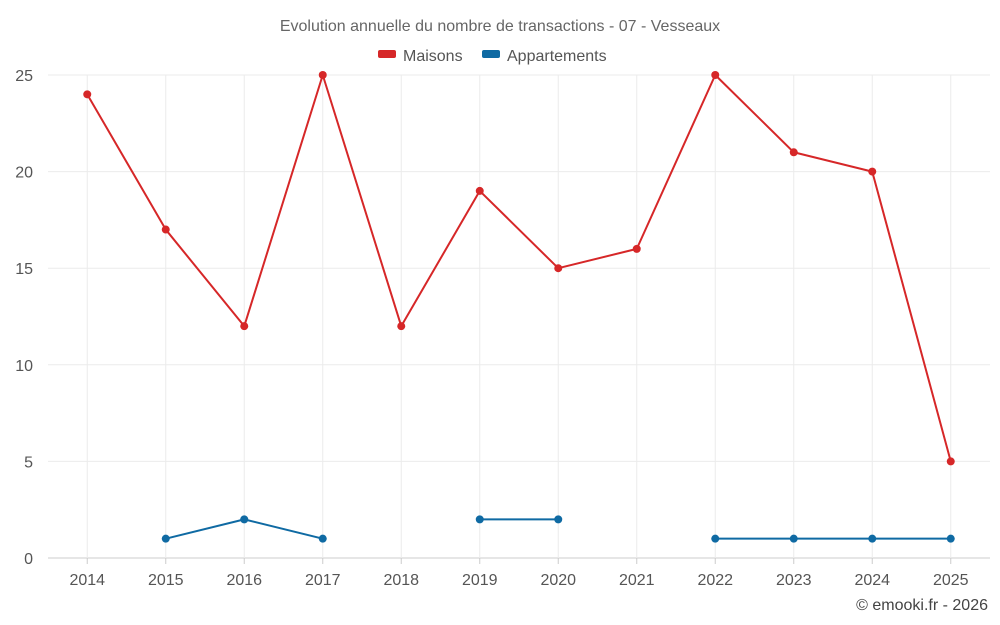  I want to click on data-point-appartements: Appartements 2019: 2, so click(479, 519).